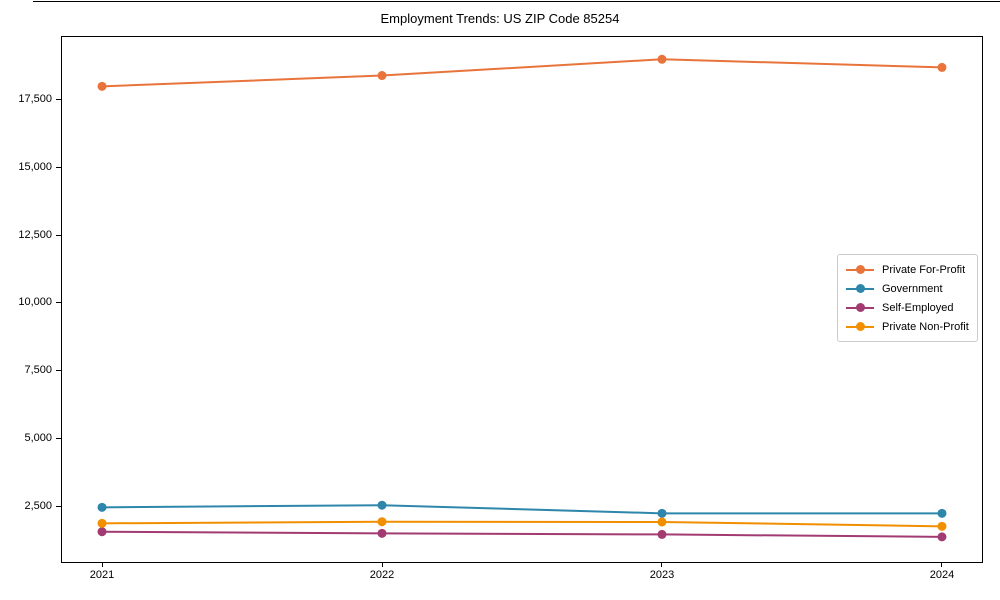 The height and width of the screenshot is (600, 1000). Describe the element at coordinates (500, 18) in the screenshot. I see `chart-title: Employment Trends: US ZIP Code 85254` at that location.